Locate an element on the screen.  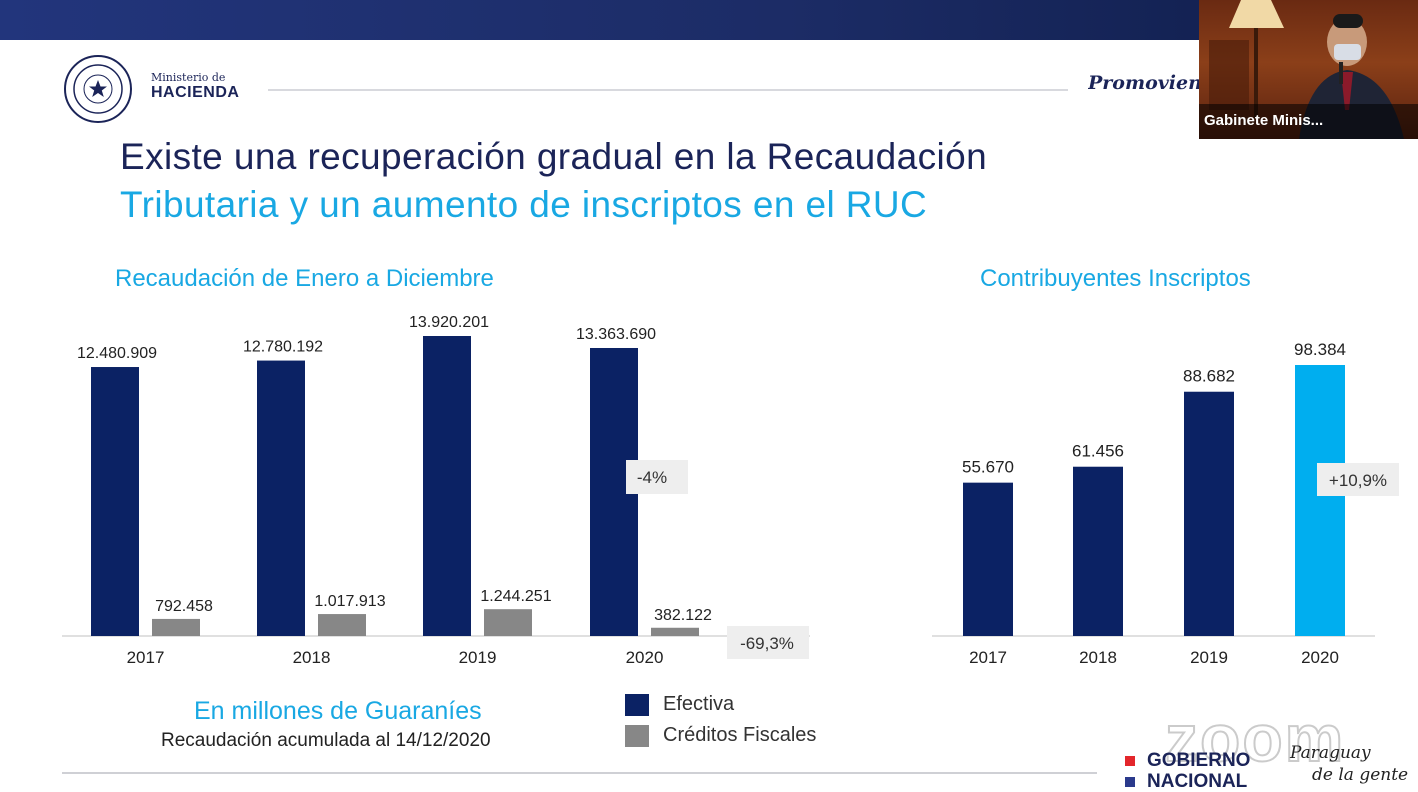
top-banner is located at coordinates (709, 20).